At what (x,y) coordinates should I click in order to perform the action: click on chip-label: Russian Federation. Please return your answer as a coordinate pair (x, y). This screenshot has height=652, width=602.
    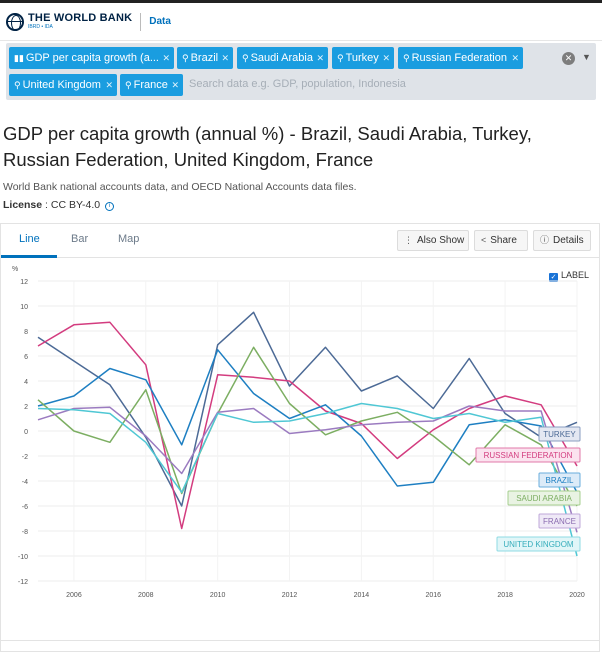
    Looking at the image, I should click on (459, 58).